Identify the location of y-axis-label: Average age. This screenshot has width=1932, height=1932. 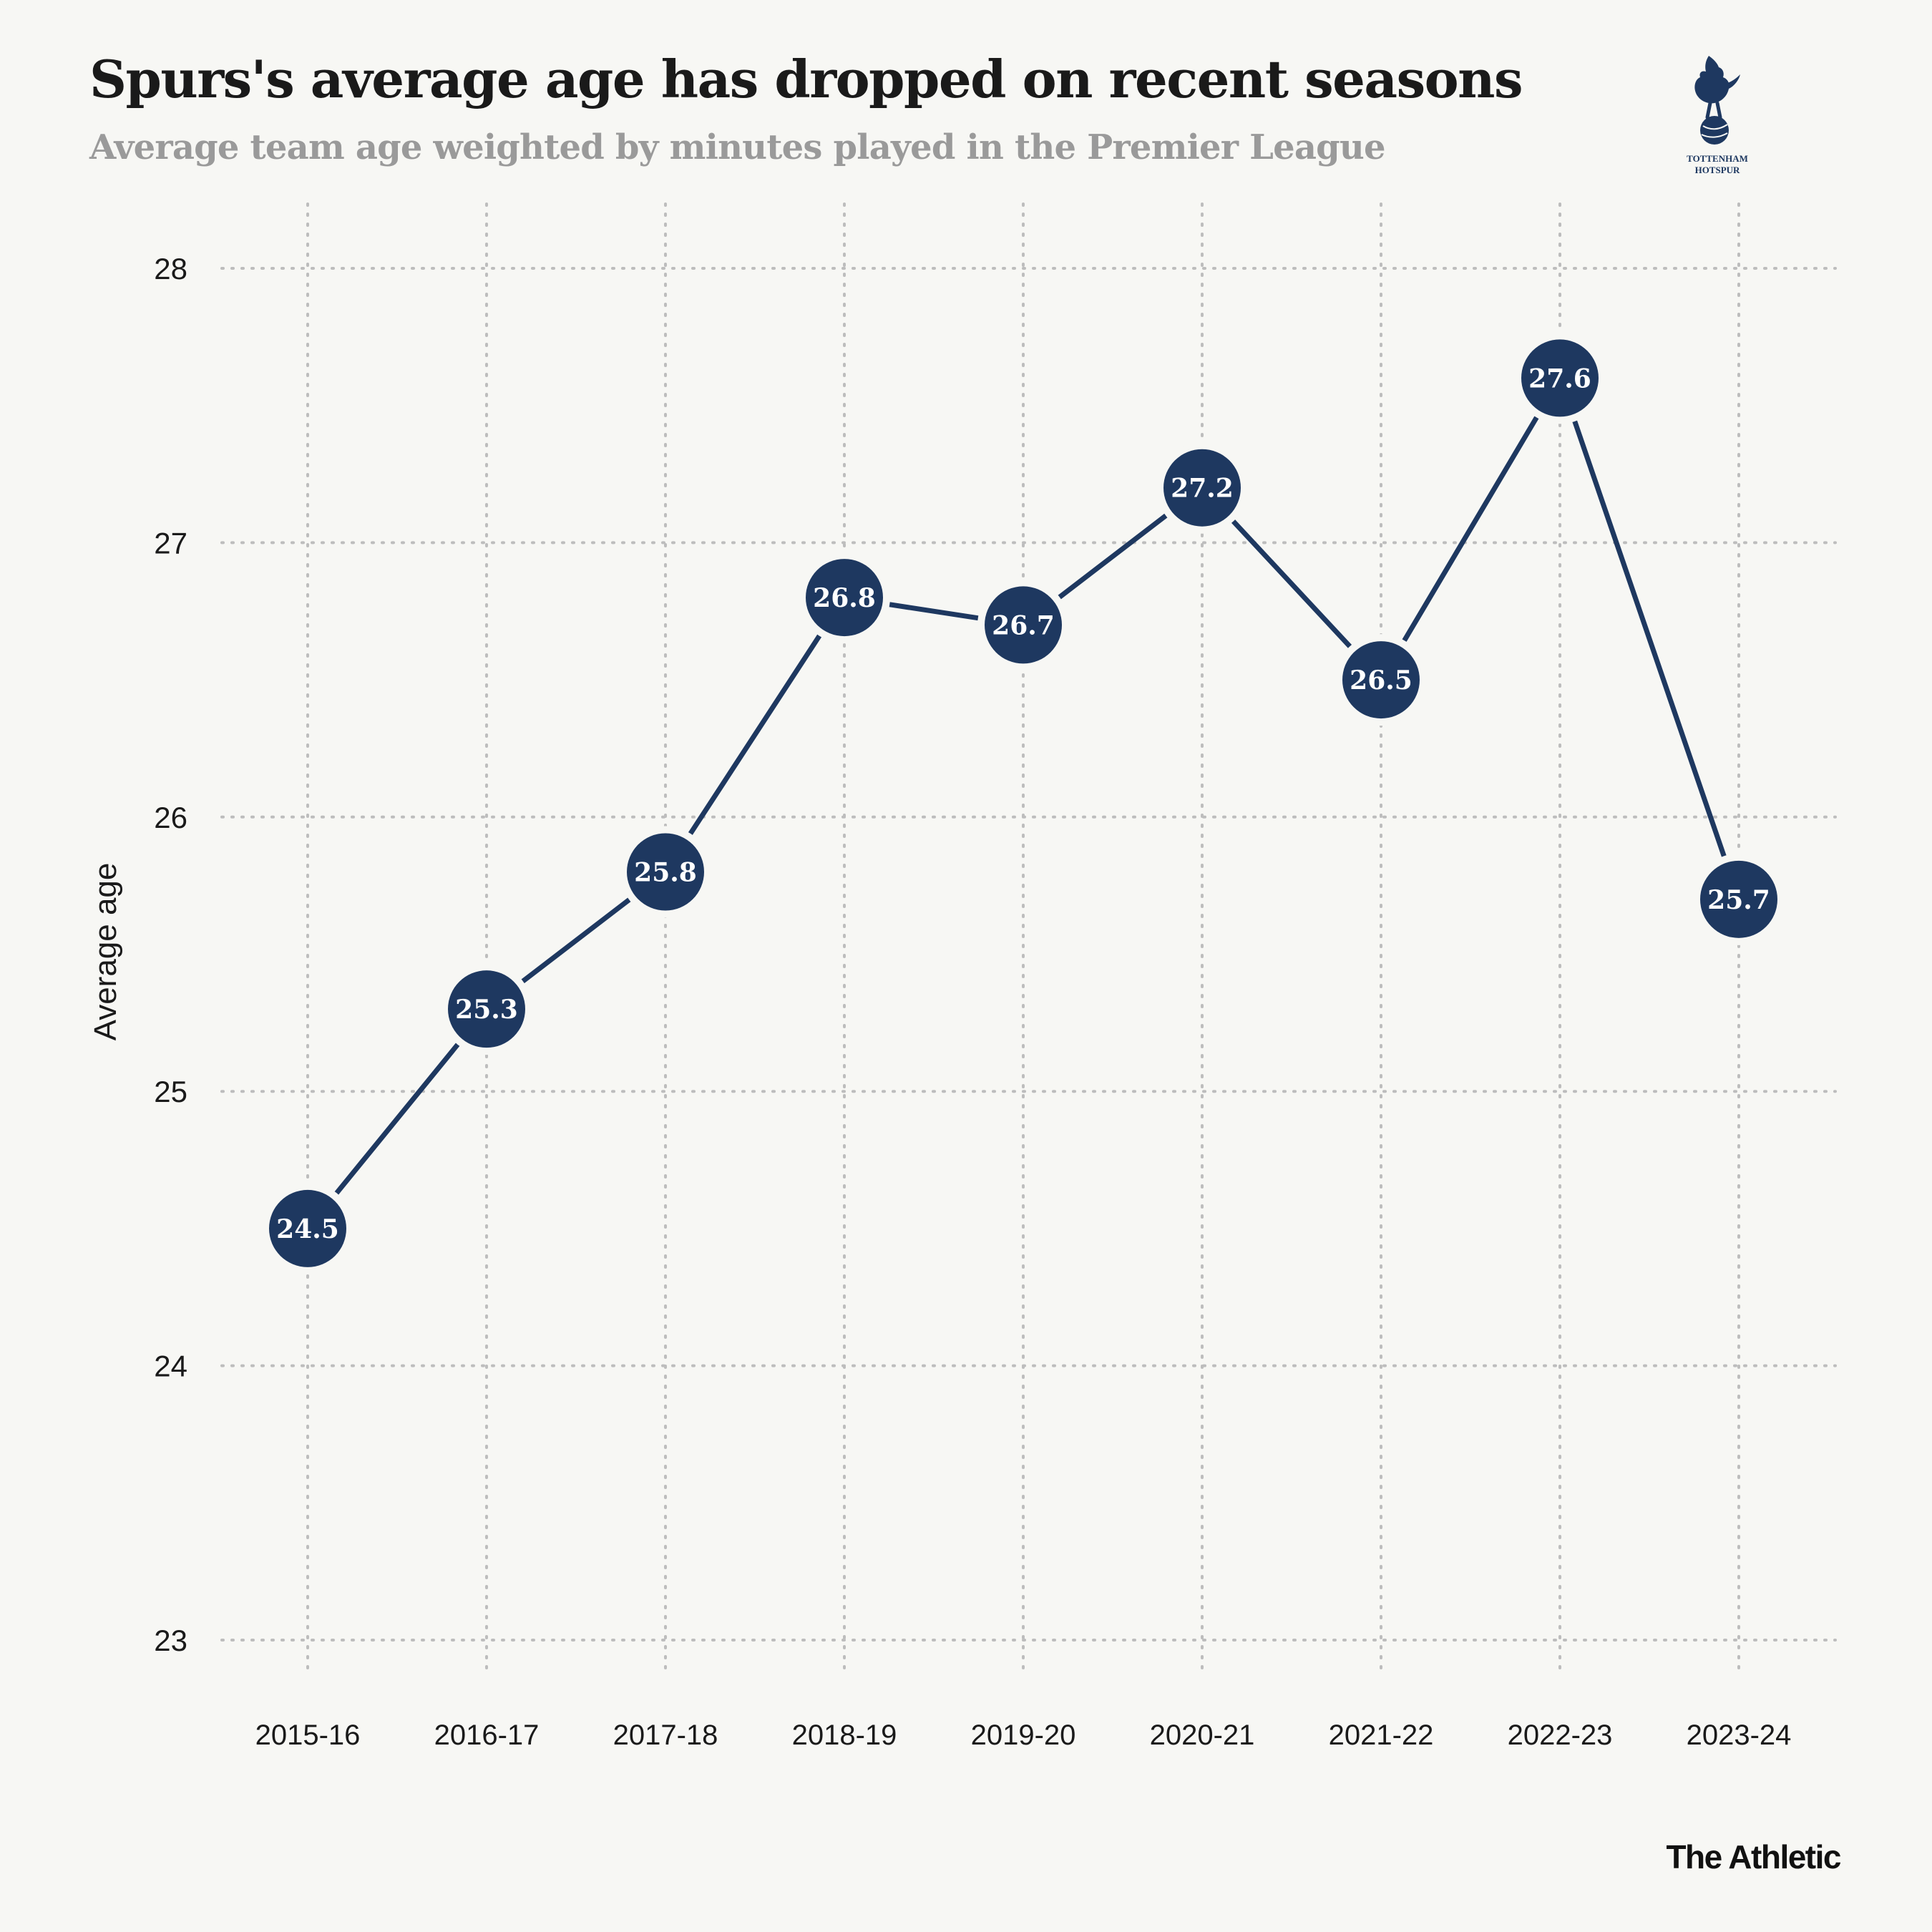
(105, 952).